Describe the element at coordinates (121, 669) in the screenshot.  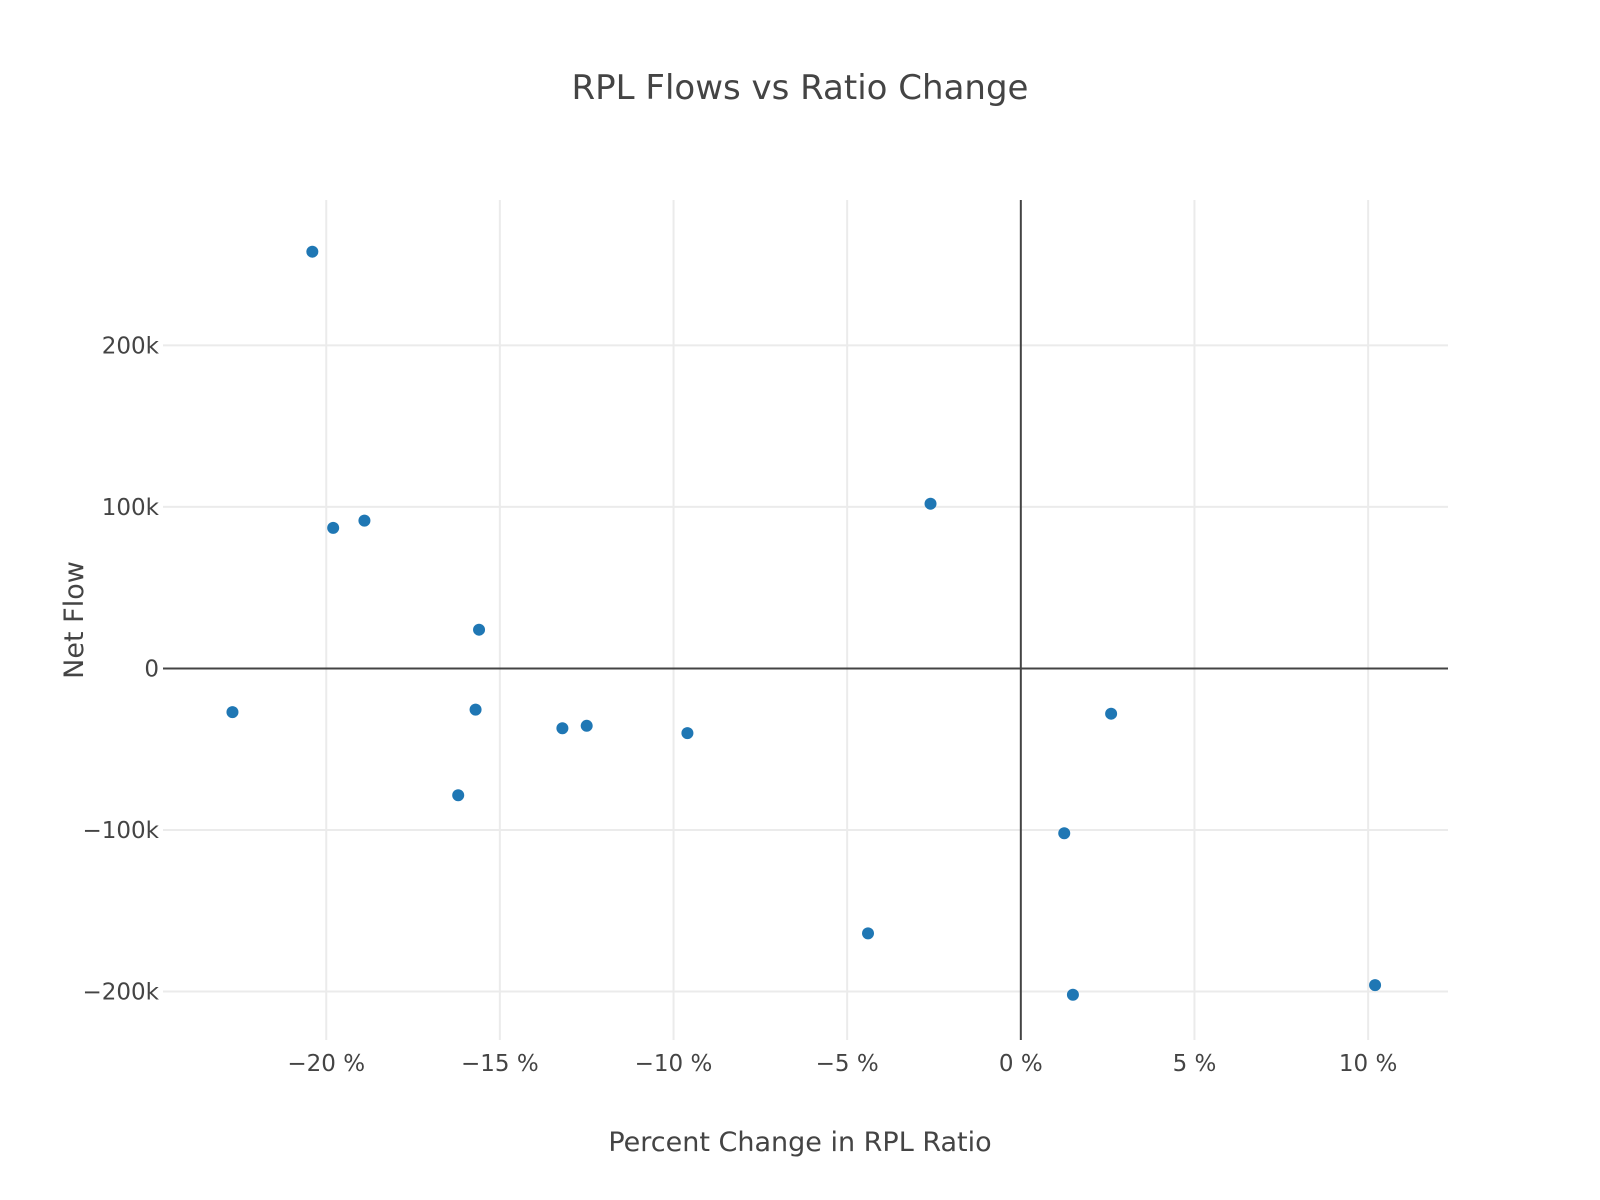
I see `y-axis-ticks: 200k 100k 0 −100k −200k` at that location.